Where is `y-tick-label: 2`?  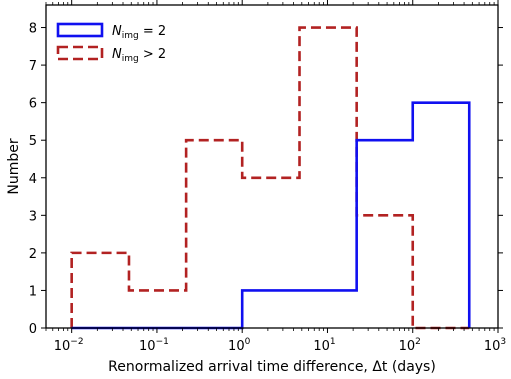 y-tick-label: 2 is located at coordinates (33, 254).